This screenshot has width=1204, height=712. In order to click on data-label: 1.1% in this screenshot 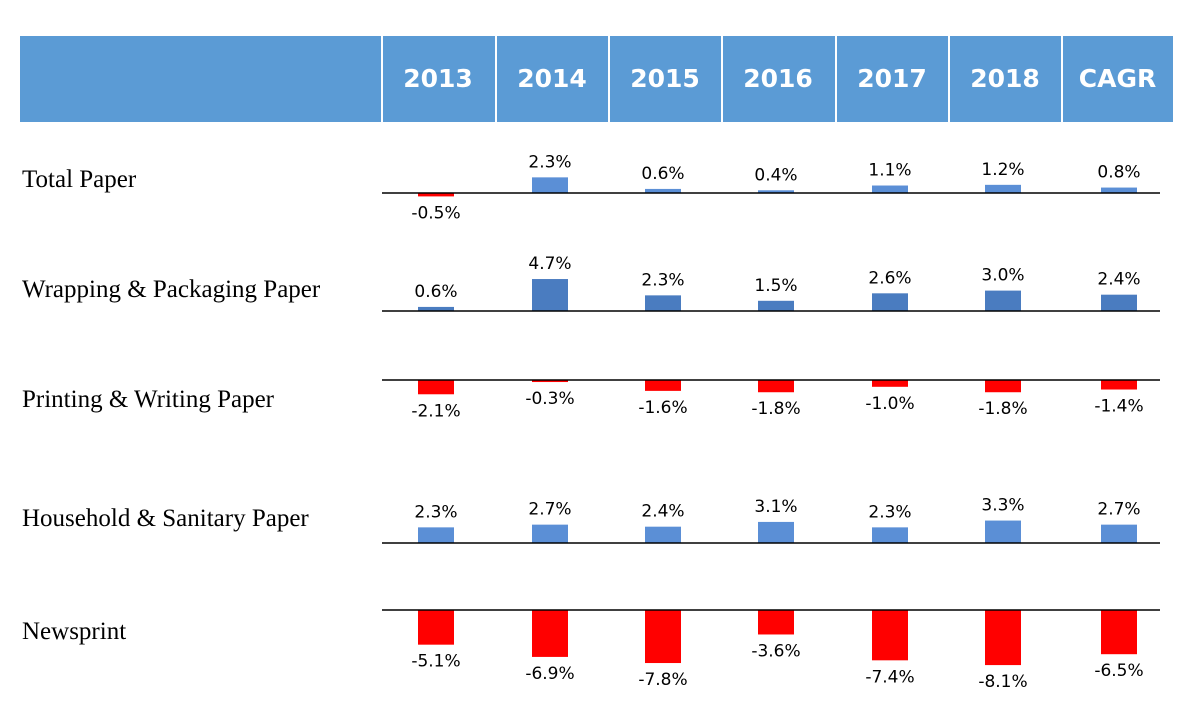, I will do `click(889, 171)`.